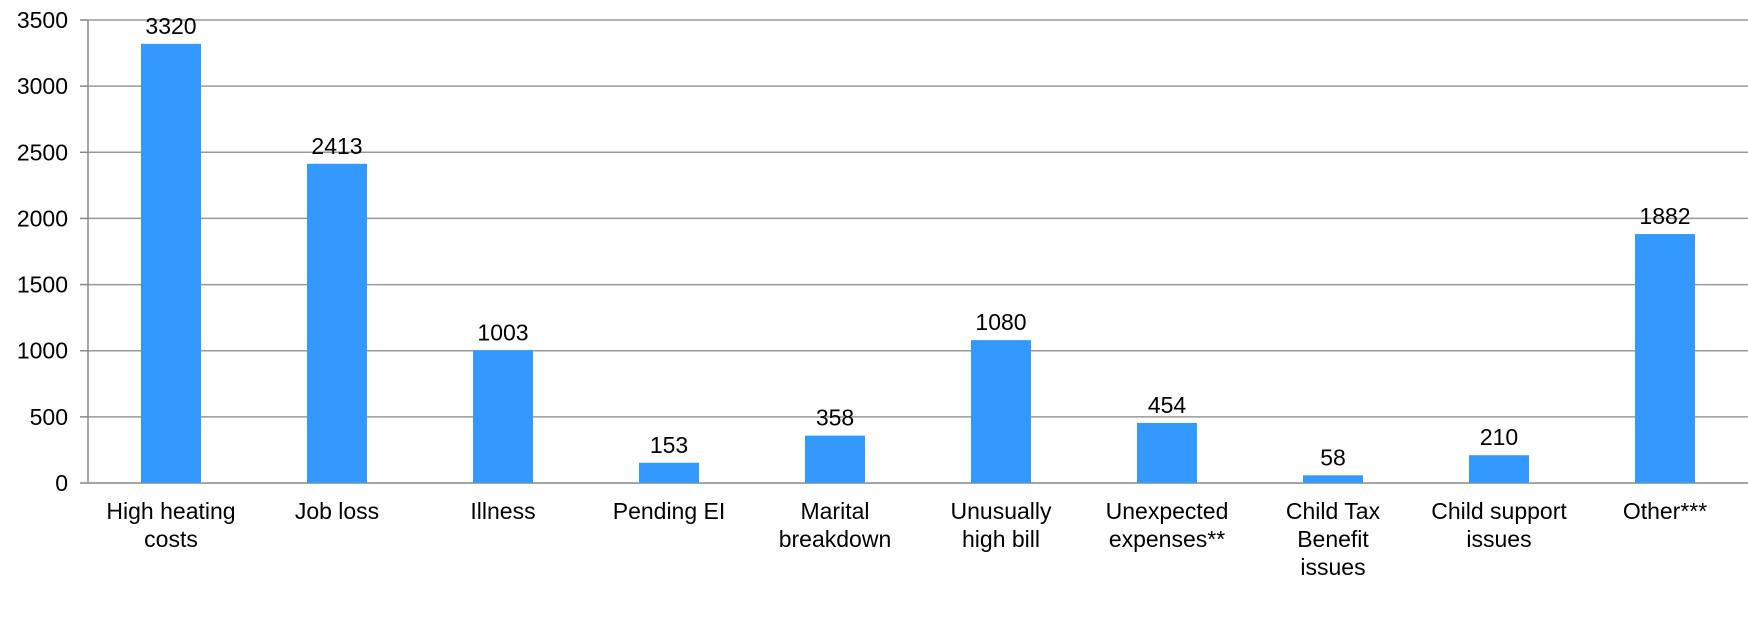  I want to click on category-label-10-line-1: Other***, so click(1665, 511).